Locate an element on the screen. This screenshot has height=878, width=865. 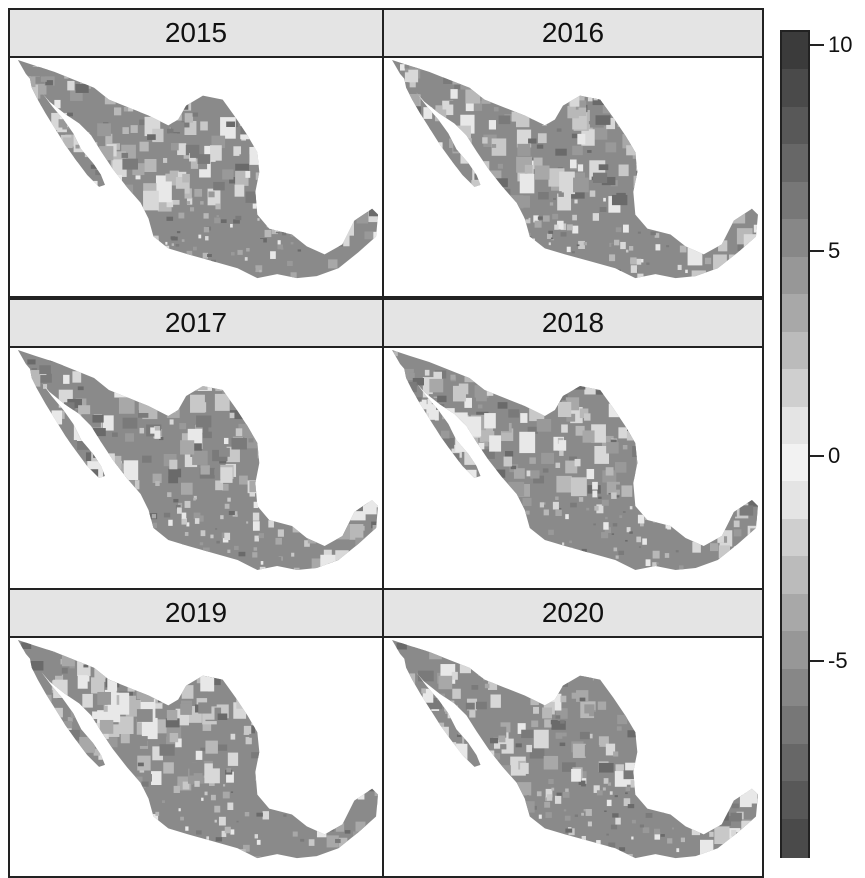
colorbar-tick is located at coordinates (817, 45).